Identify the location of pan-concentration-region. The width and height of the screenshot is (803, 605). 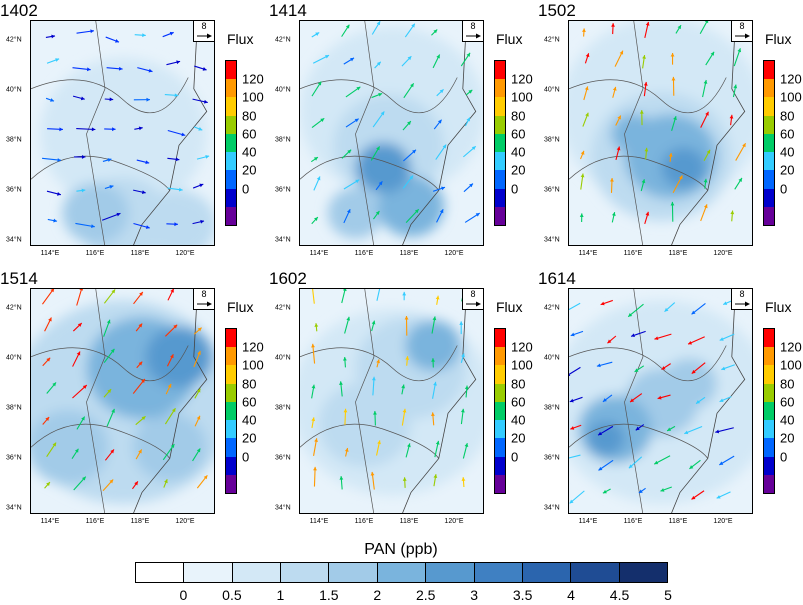
(689, 384).